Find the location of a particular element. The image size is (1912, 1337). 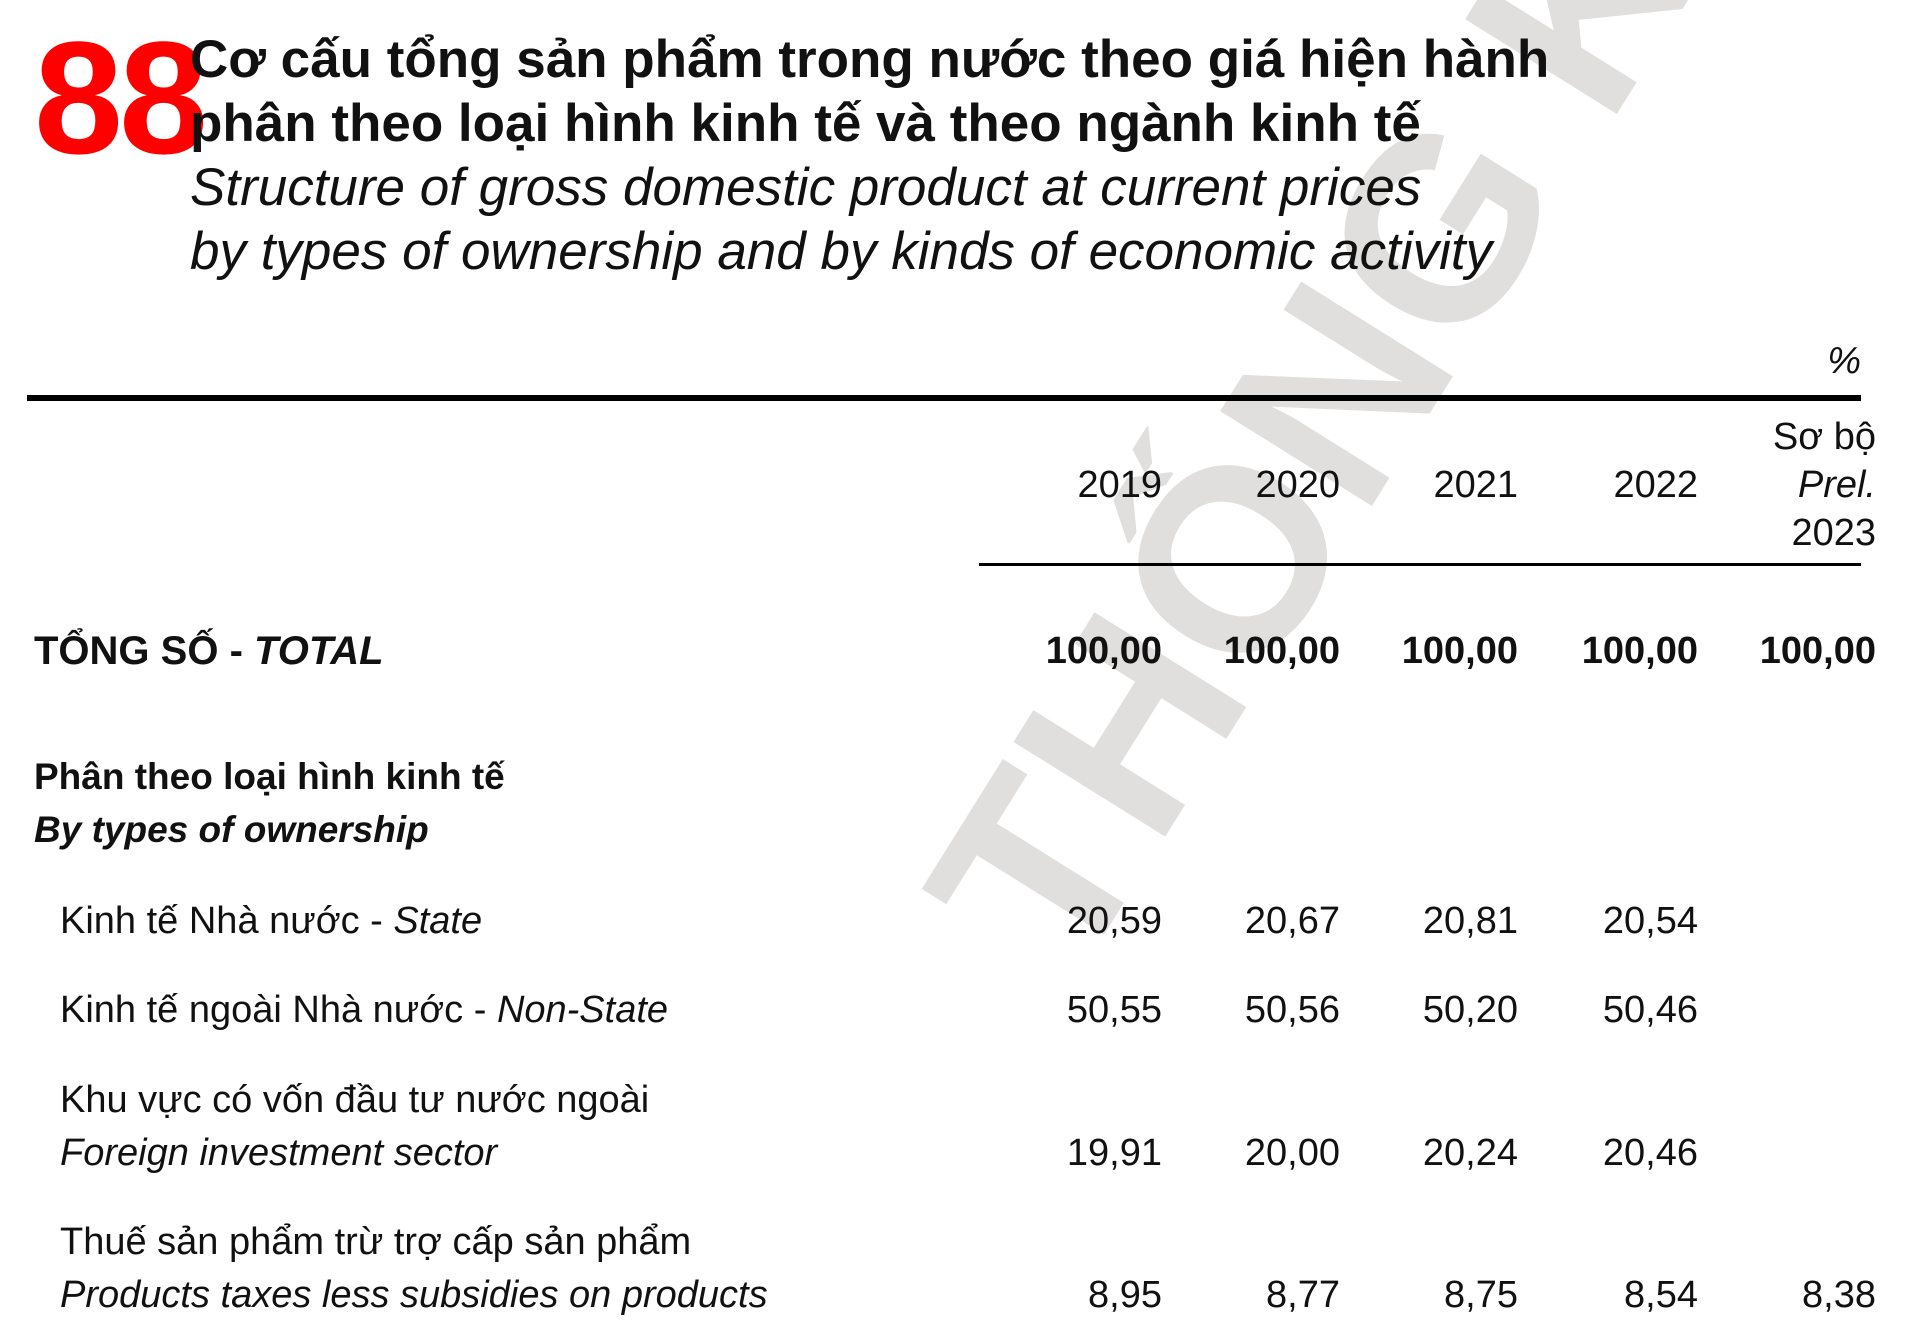

col-header-2023-en: Prel. is located at coordinates (1836, 485).